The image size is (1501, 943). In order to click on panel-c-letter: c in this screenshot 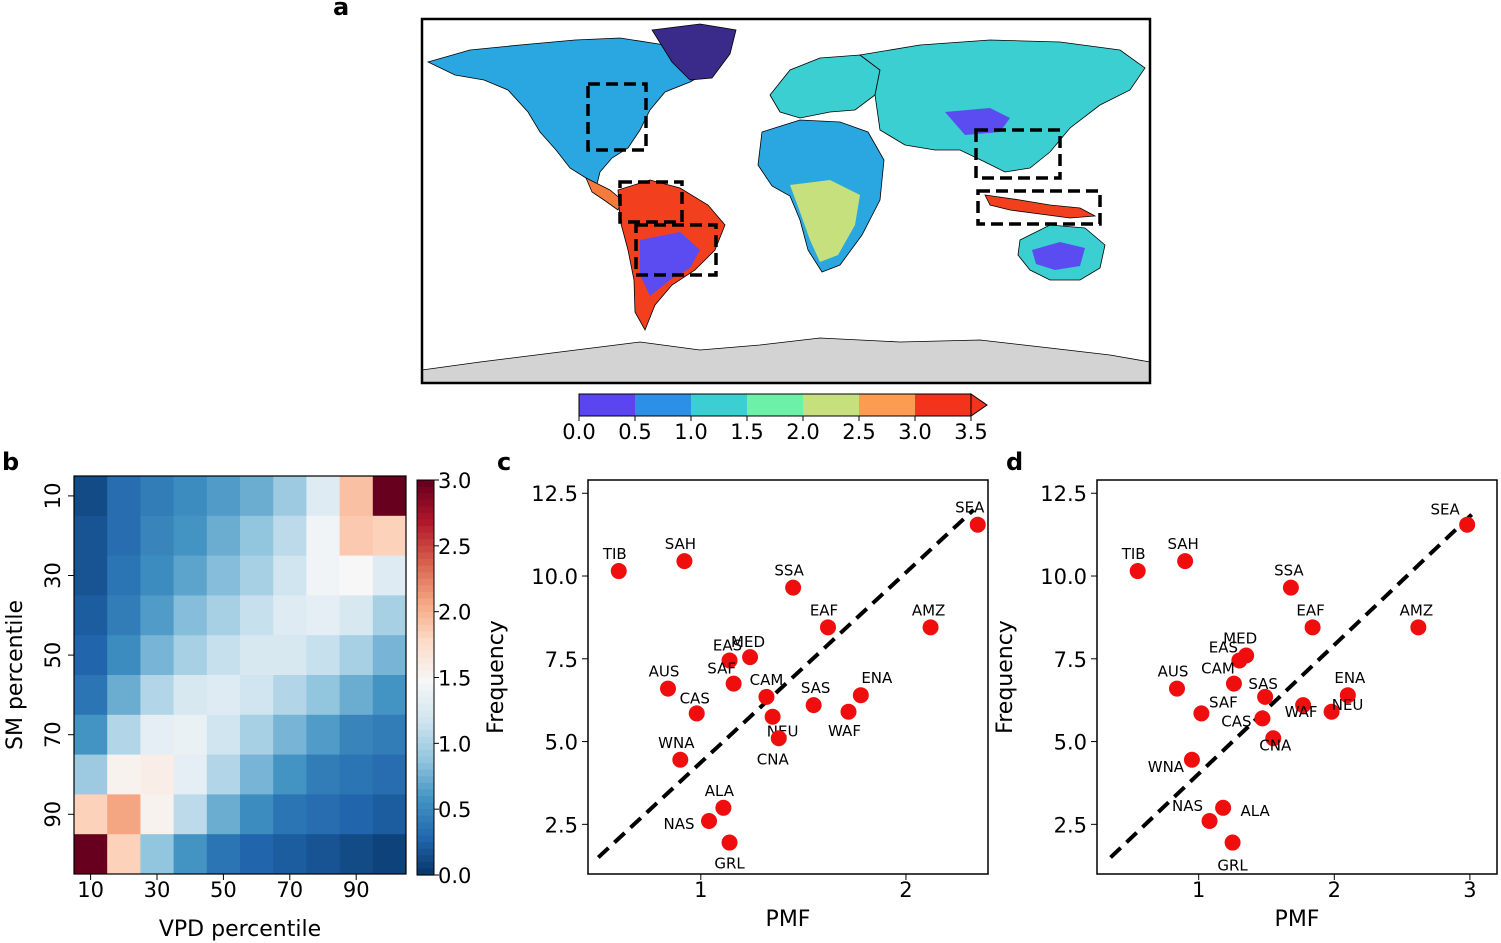, I will do `click(504, 462)`.